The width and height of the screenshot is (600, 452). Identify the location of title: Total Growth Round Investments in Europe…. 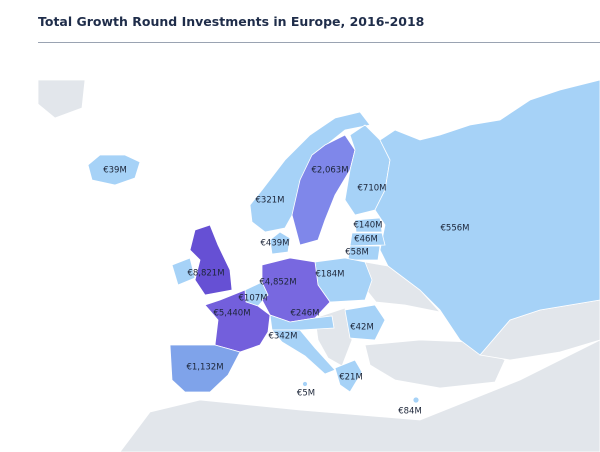
(231, 21).